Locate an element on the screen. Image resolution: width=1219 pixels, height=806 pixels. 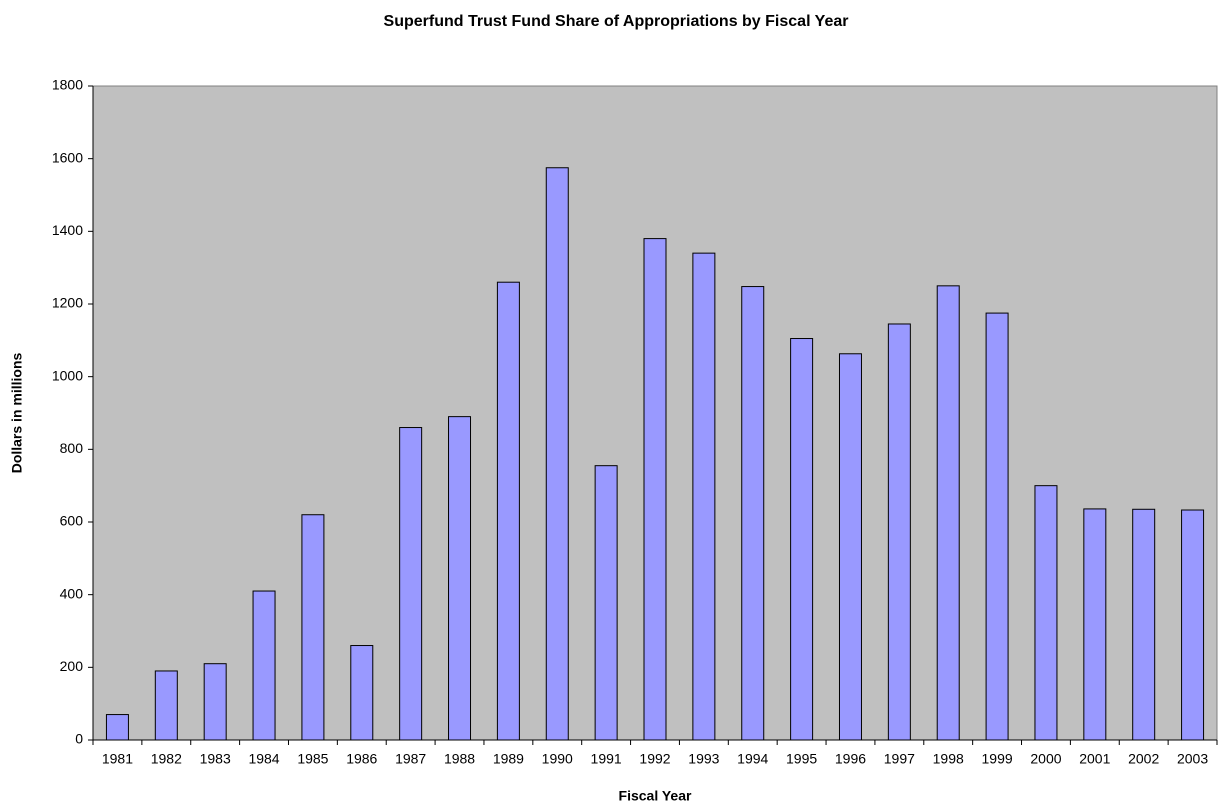
y-tick-label: 1200 is located at coordinates (67, 303).